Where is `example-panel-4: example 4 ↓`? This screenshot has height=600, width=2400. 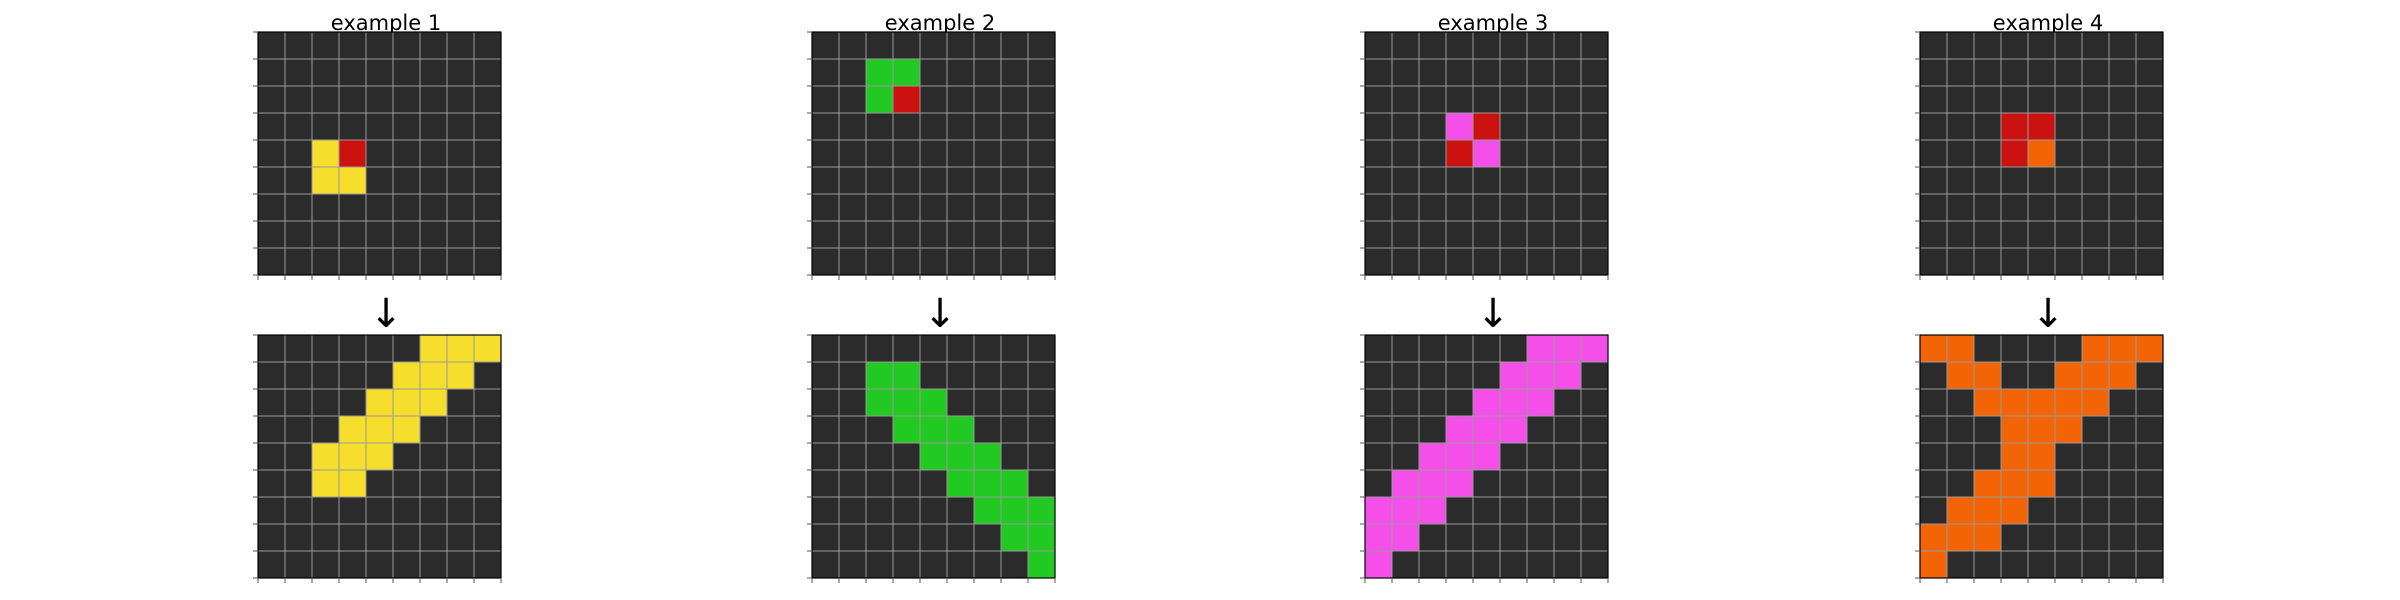
example-panel-4: example 4 ↓ is located at coordinates (2048, 300).